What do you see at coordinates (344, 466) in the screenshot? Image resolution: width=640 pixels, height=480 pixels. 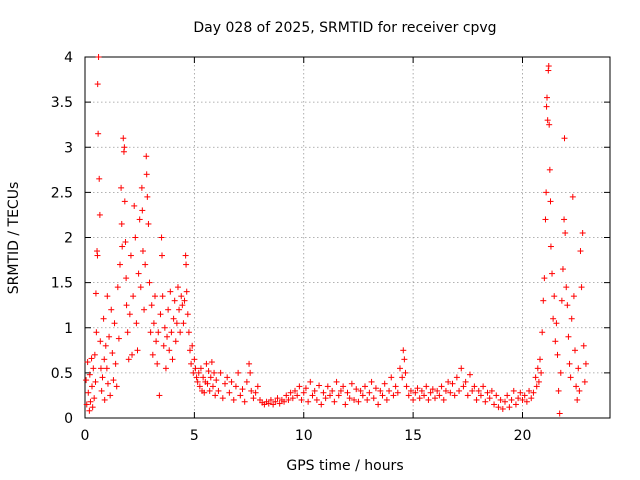 I see `x-axis-label: GPS time / hours` at bounding box center [344, 466].